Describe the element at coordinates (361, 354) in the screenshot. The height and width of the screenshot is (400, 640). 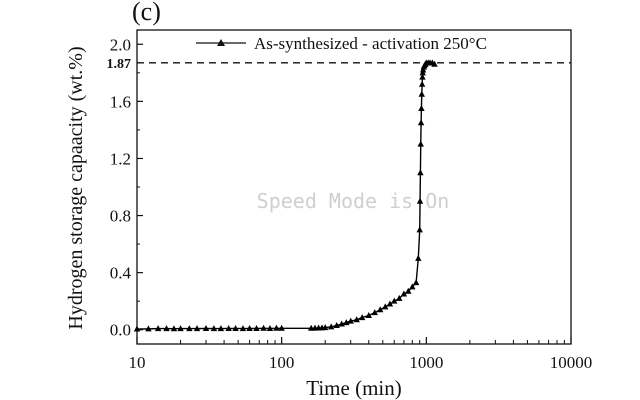
I see `x-axis-ticks: 10 100 1000 10000` at that location.